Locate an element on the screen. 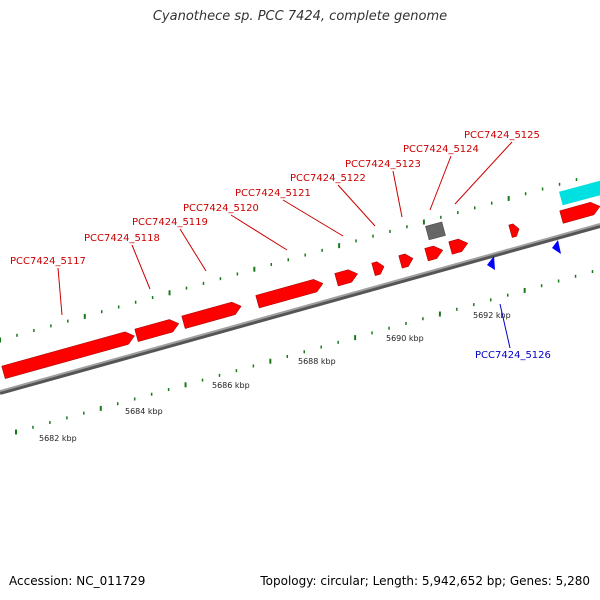  kbp-label: 5682 kbp is located at coordinates (58, 438).